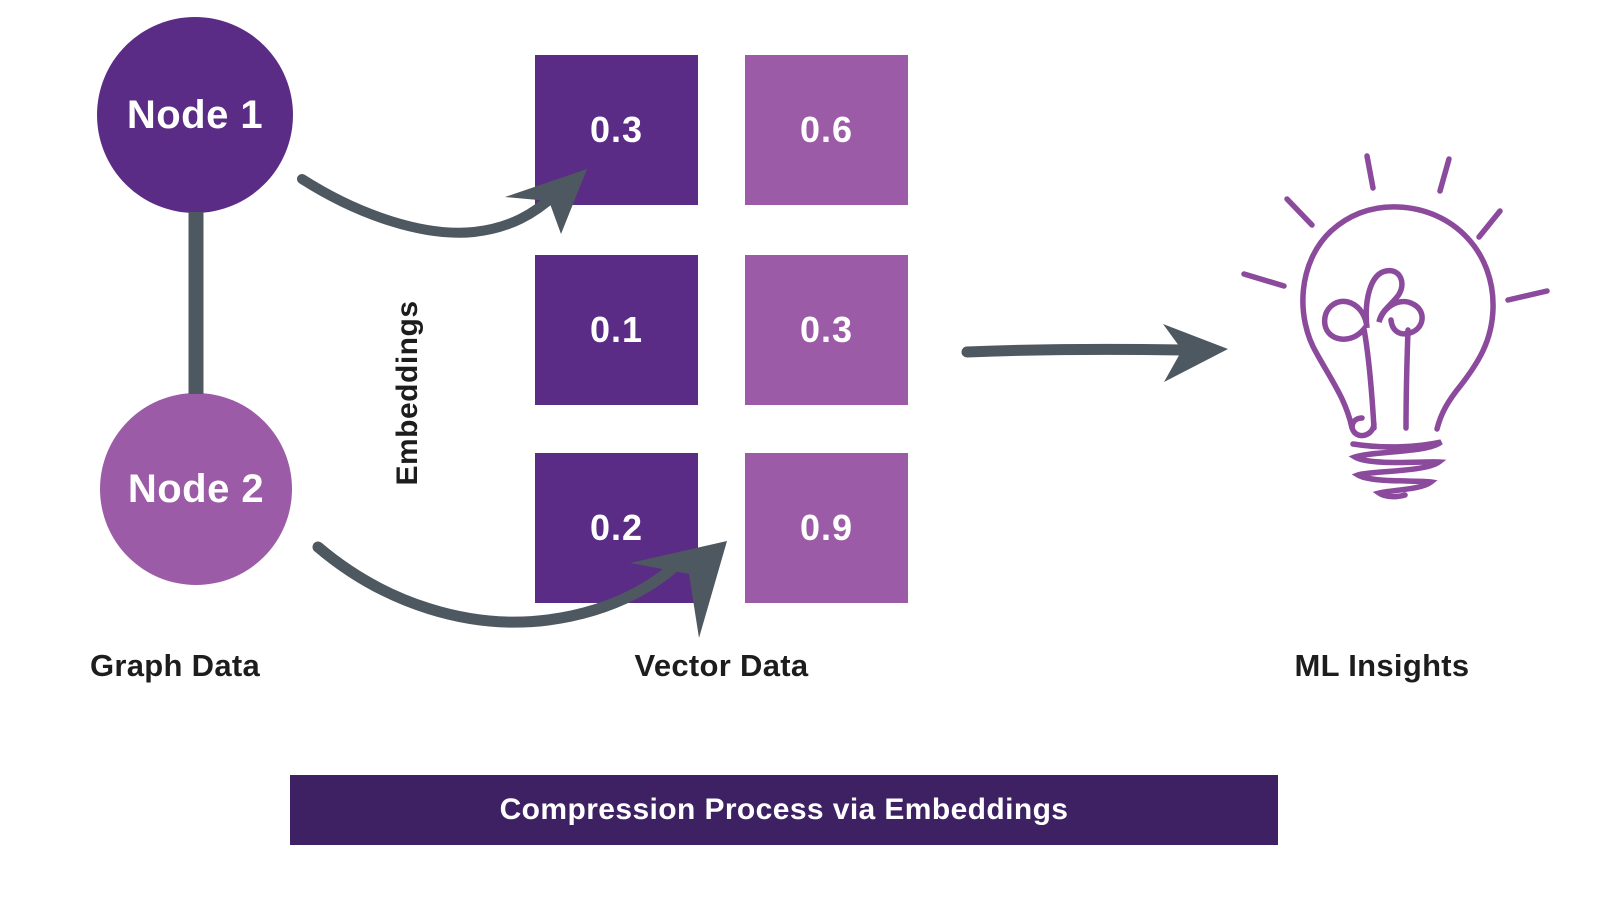 Image resolution: width=1600 pixels, height=900 pixels. What do you see at coordinates (1094, 353) in the screenshot?
I see `vector-to-insights-arrow-icon` at bounding box center [1094, 353].